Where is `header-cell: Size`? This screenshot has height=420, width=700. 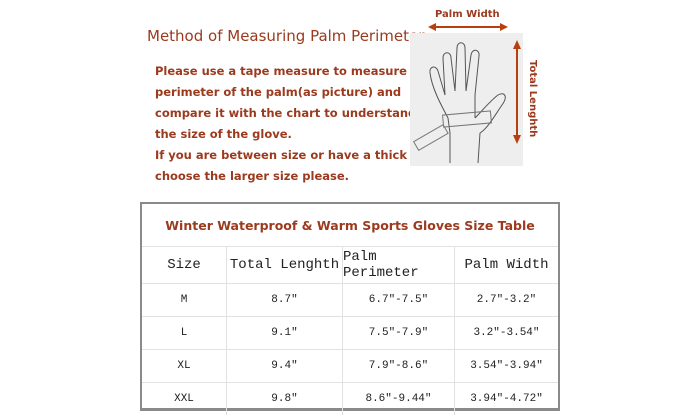
header-cell: Size is located at coordinates (184, 265).